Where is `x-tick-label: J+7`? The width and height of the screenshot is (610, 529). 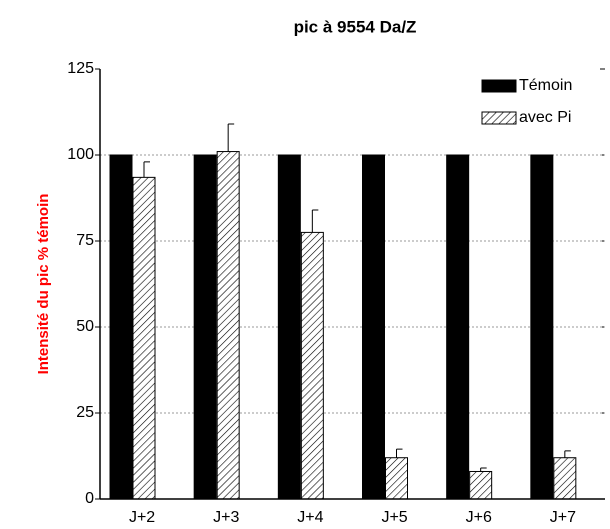
x-tick-label: J+7 is located at coordinates (563, 517).